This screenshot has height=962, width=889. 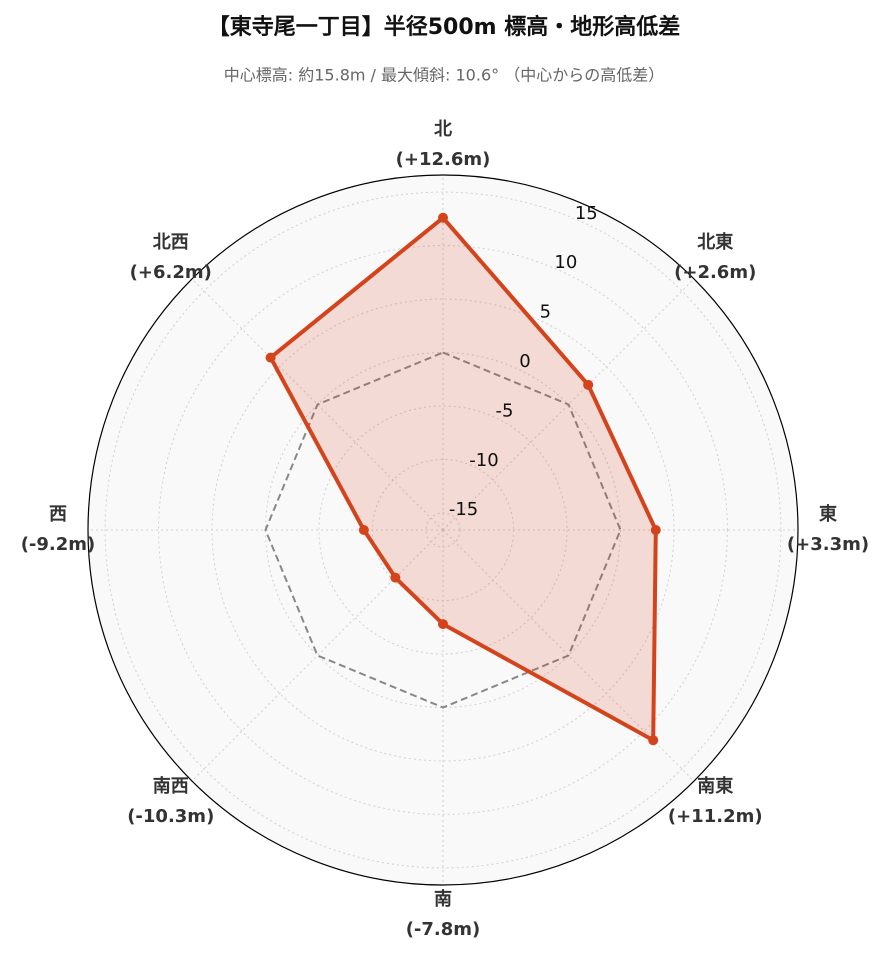 What do you see at coordinates (58, 544) in the screenshot?
I see `value-label: (-9.2m)` at bounding box center [58, 544].